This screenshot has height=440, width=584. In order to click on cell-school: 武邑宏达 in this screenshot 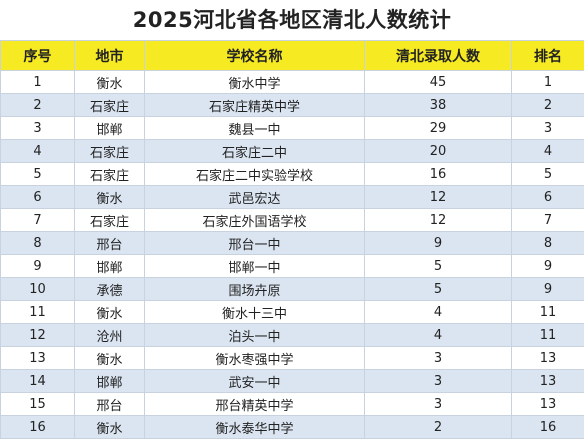, I will do `click(254, 197)`.